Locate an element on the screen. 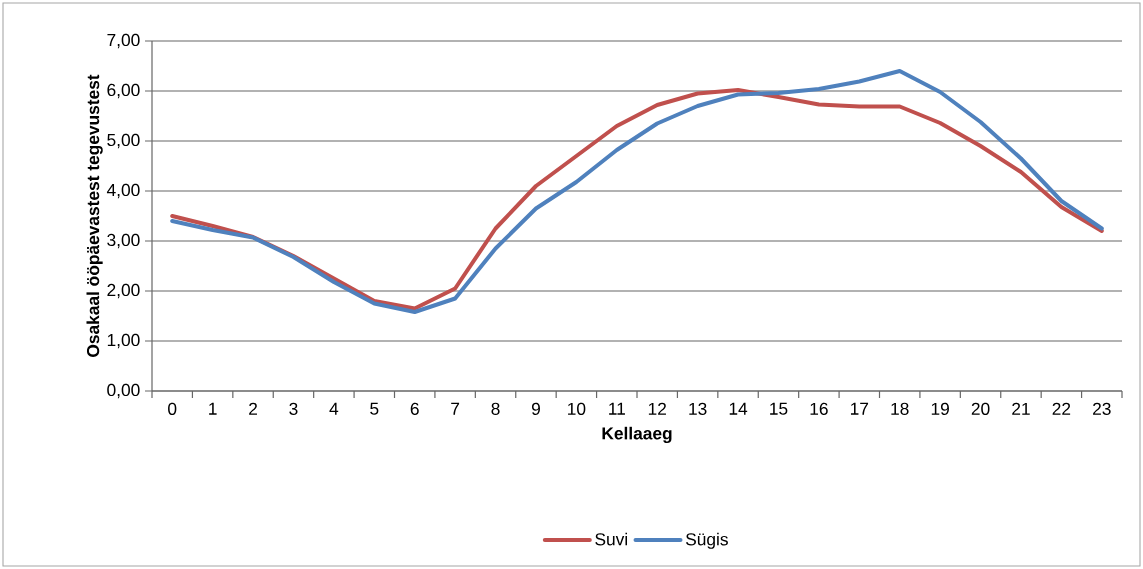 Image resolution: width=1143 pixels, height=569 pixels. x-tick-label: 14 is located at coordinates (738, 408).